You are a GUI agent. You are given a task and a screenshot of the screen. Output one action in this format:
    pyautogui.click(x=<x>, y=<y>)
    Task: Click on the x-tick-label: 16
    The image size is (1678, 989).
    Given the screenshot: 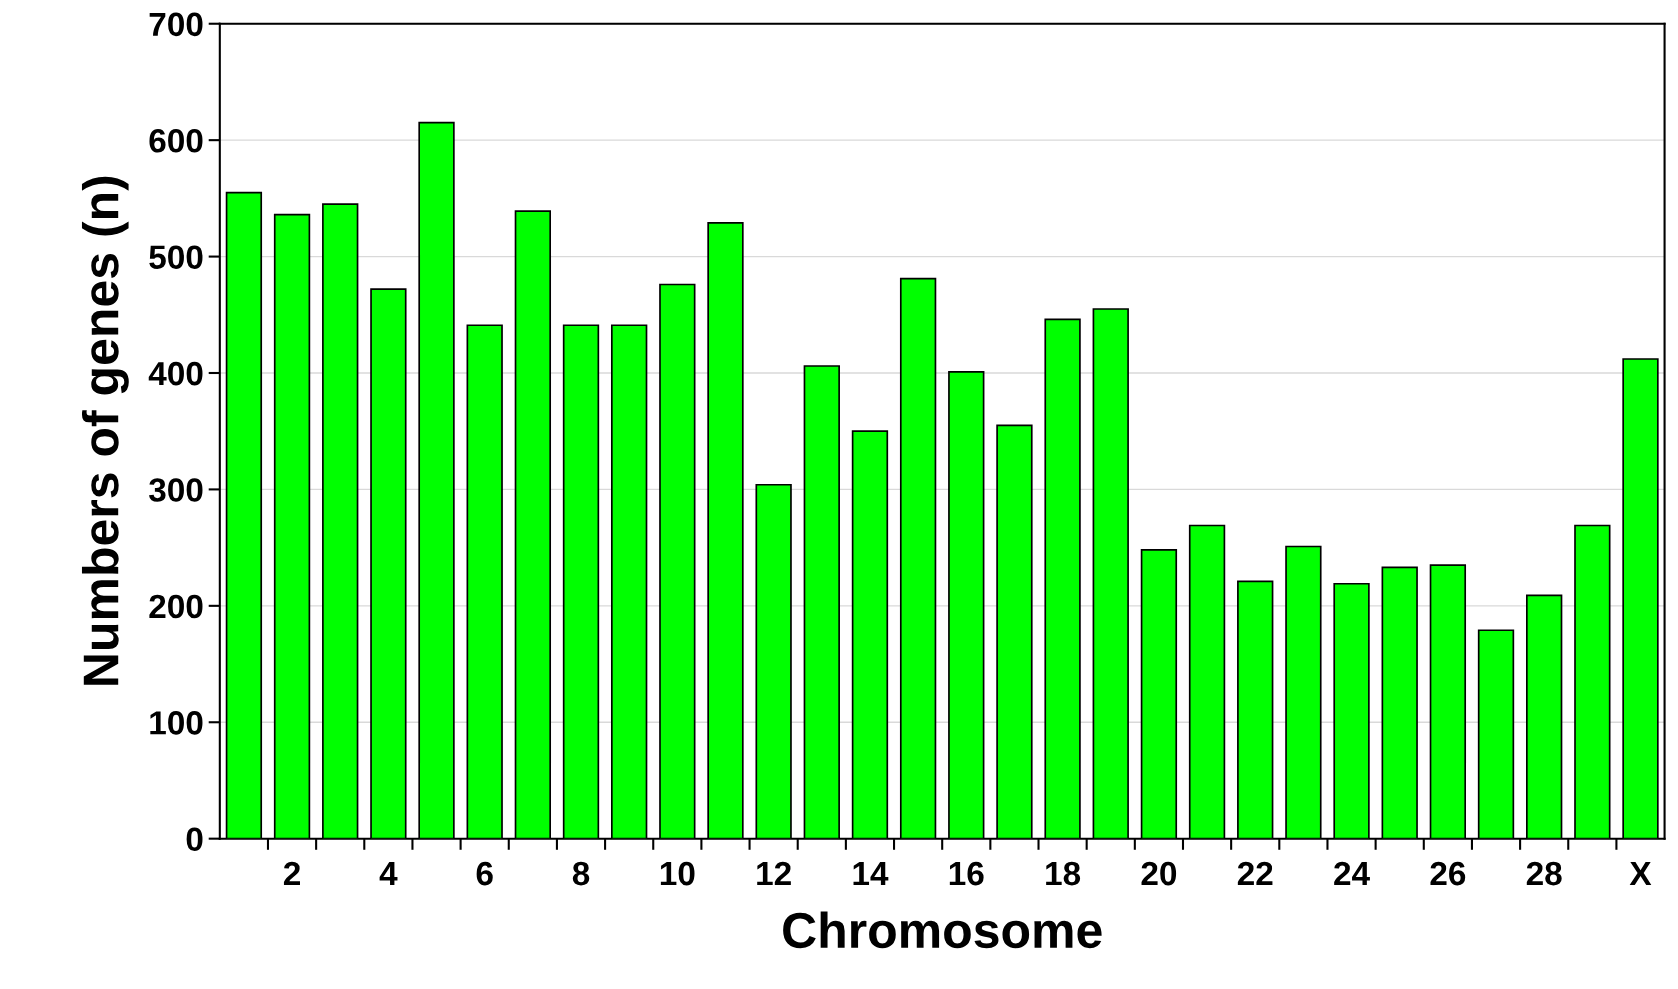 What is the action you would take?
    pyautogui.click(x=966, y=873)
    